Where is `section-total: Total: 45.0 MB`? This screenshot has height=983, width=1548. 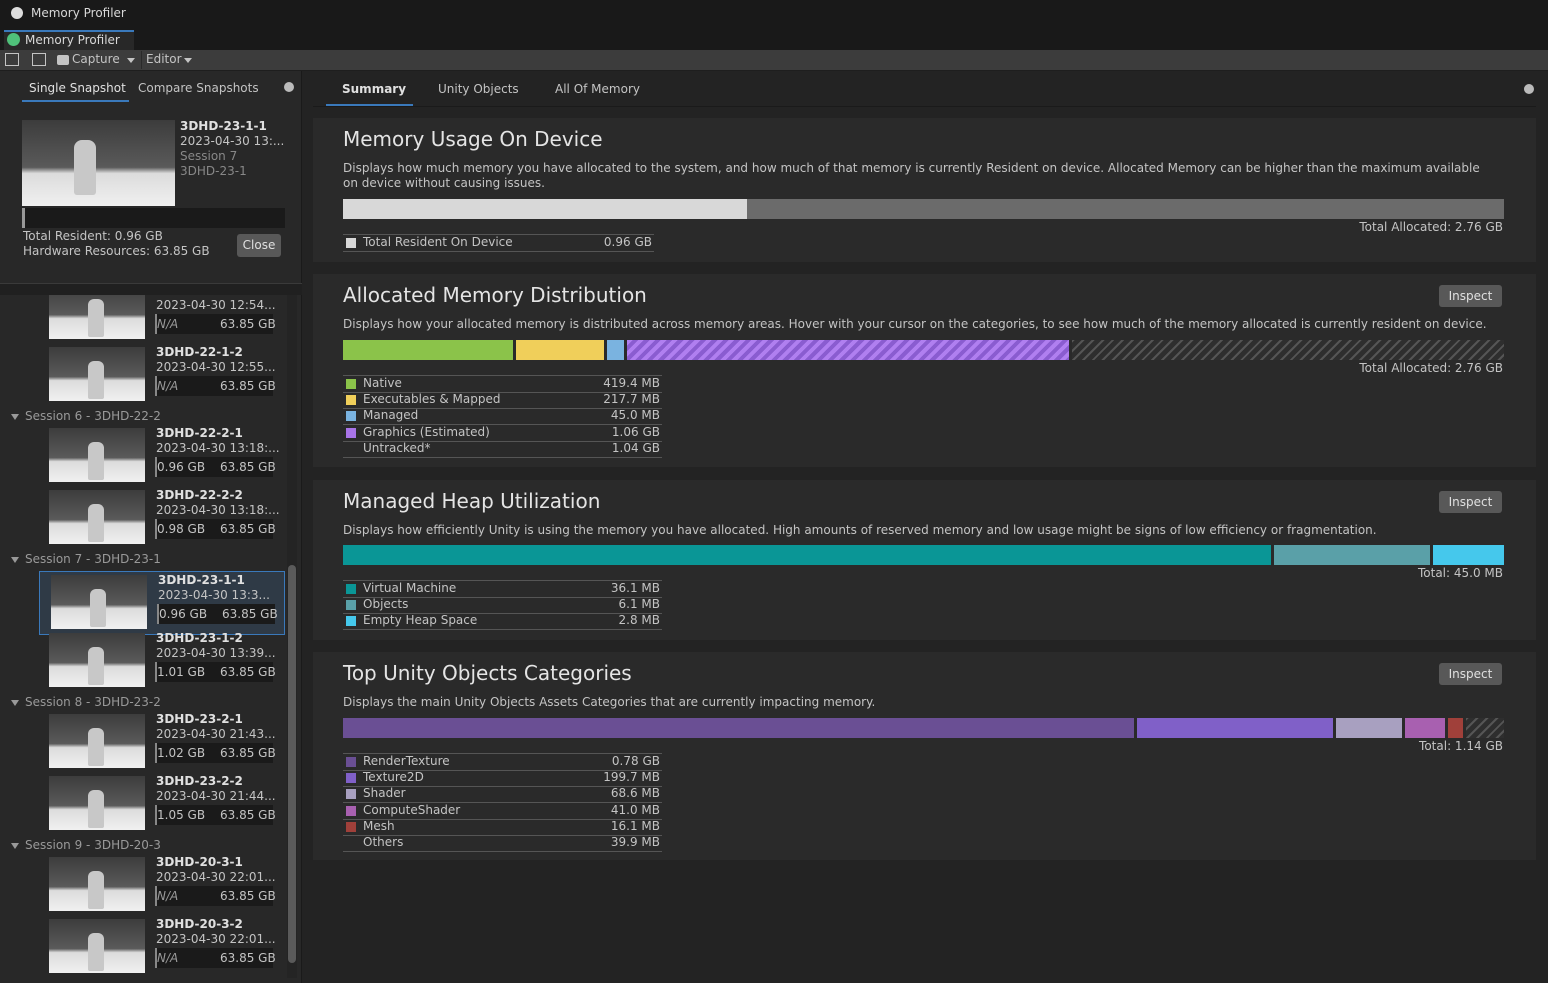 section-total: Total: 45.0 MB is located at coordinates (1460, 573).